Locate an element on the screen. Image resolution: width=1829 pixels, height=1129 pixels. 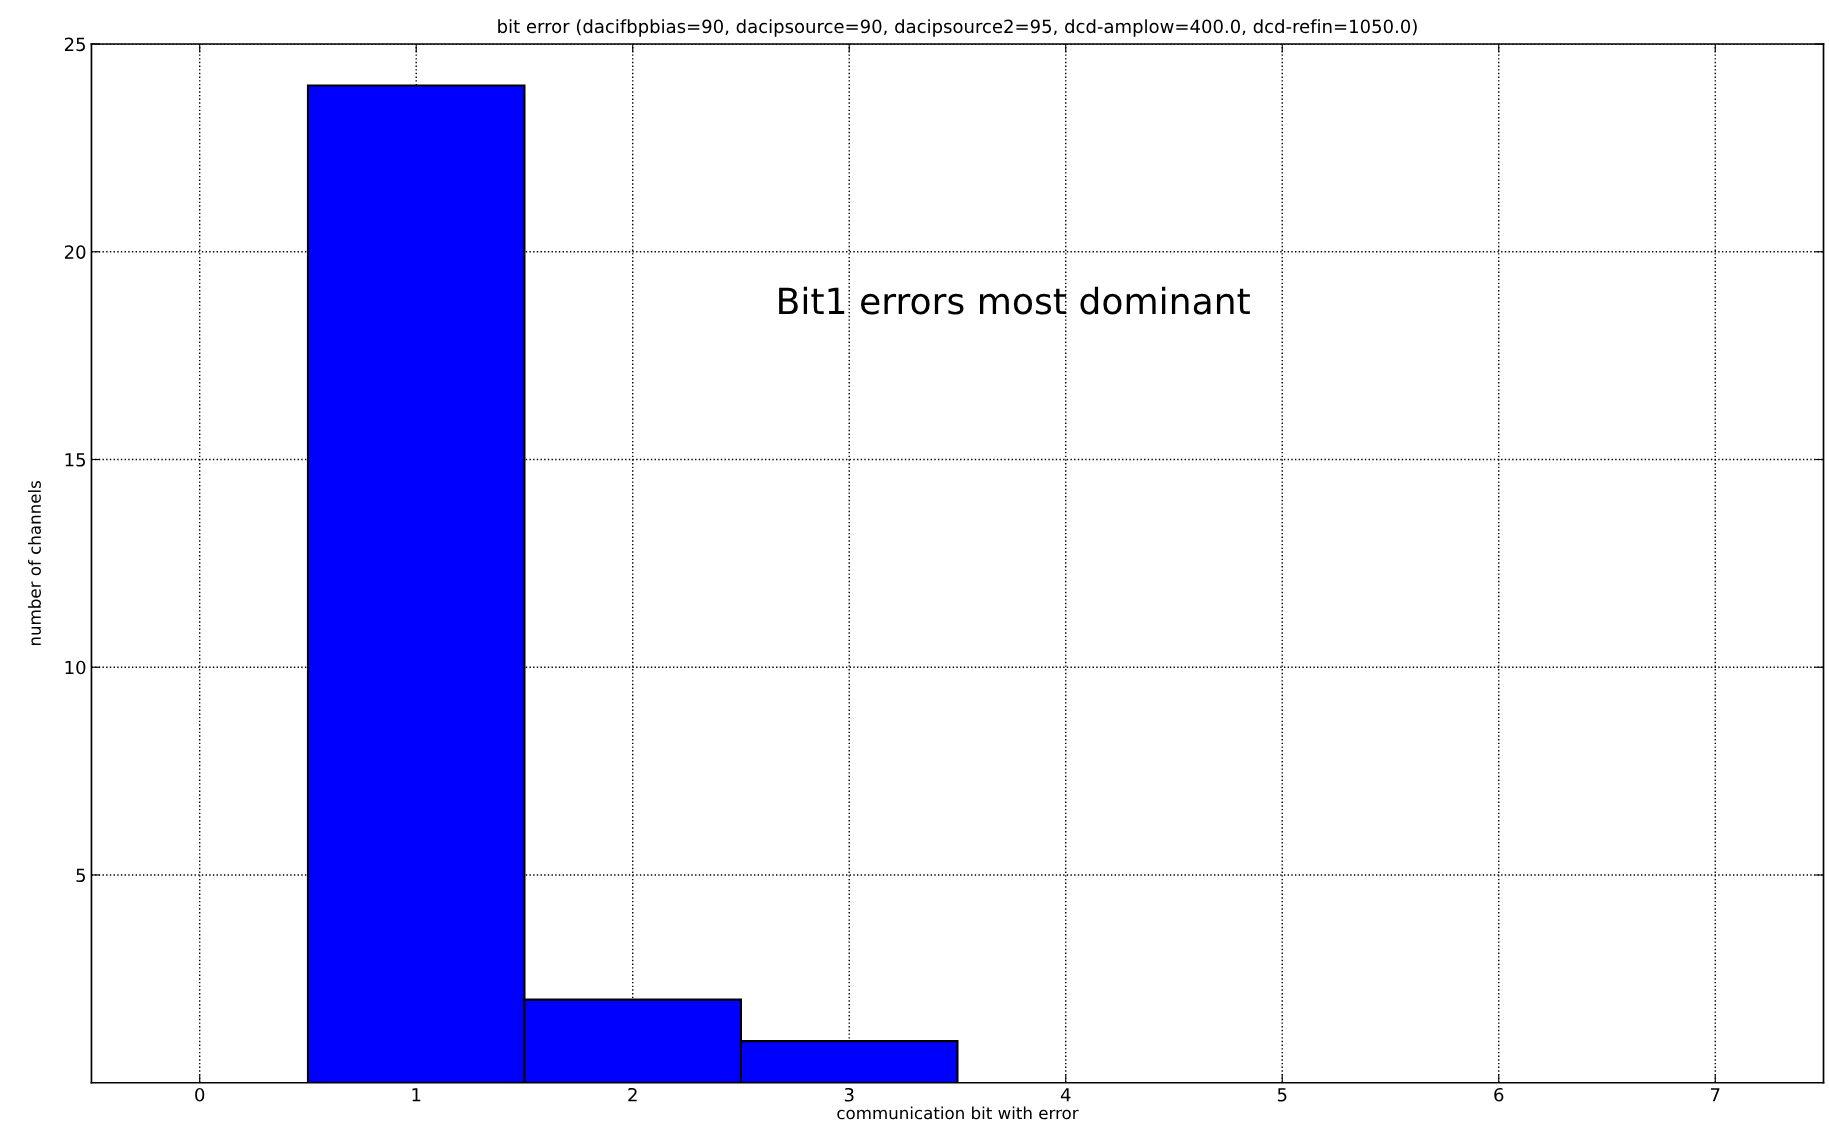
y-tick-label: 10 is located at coordinates (75, 667).